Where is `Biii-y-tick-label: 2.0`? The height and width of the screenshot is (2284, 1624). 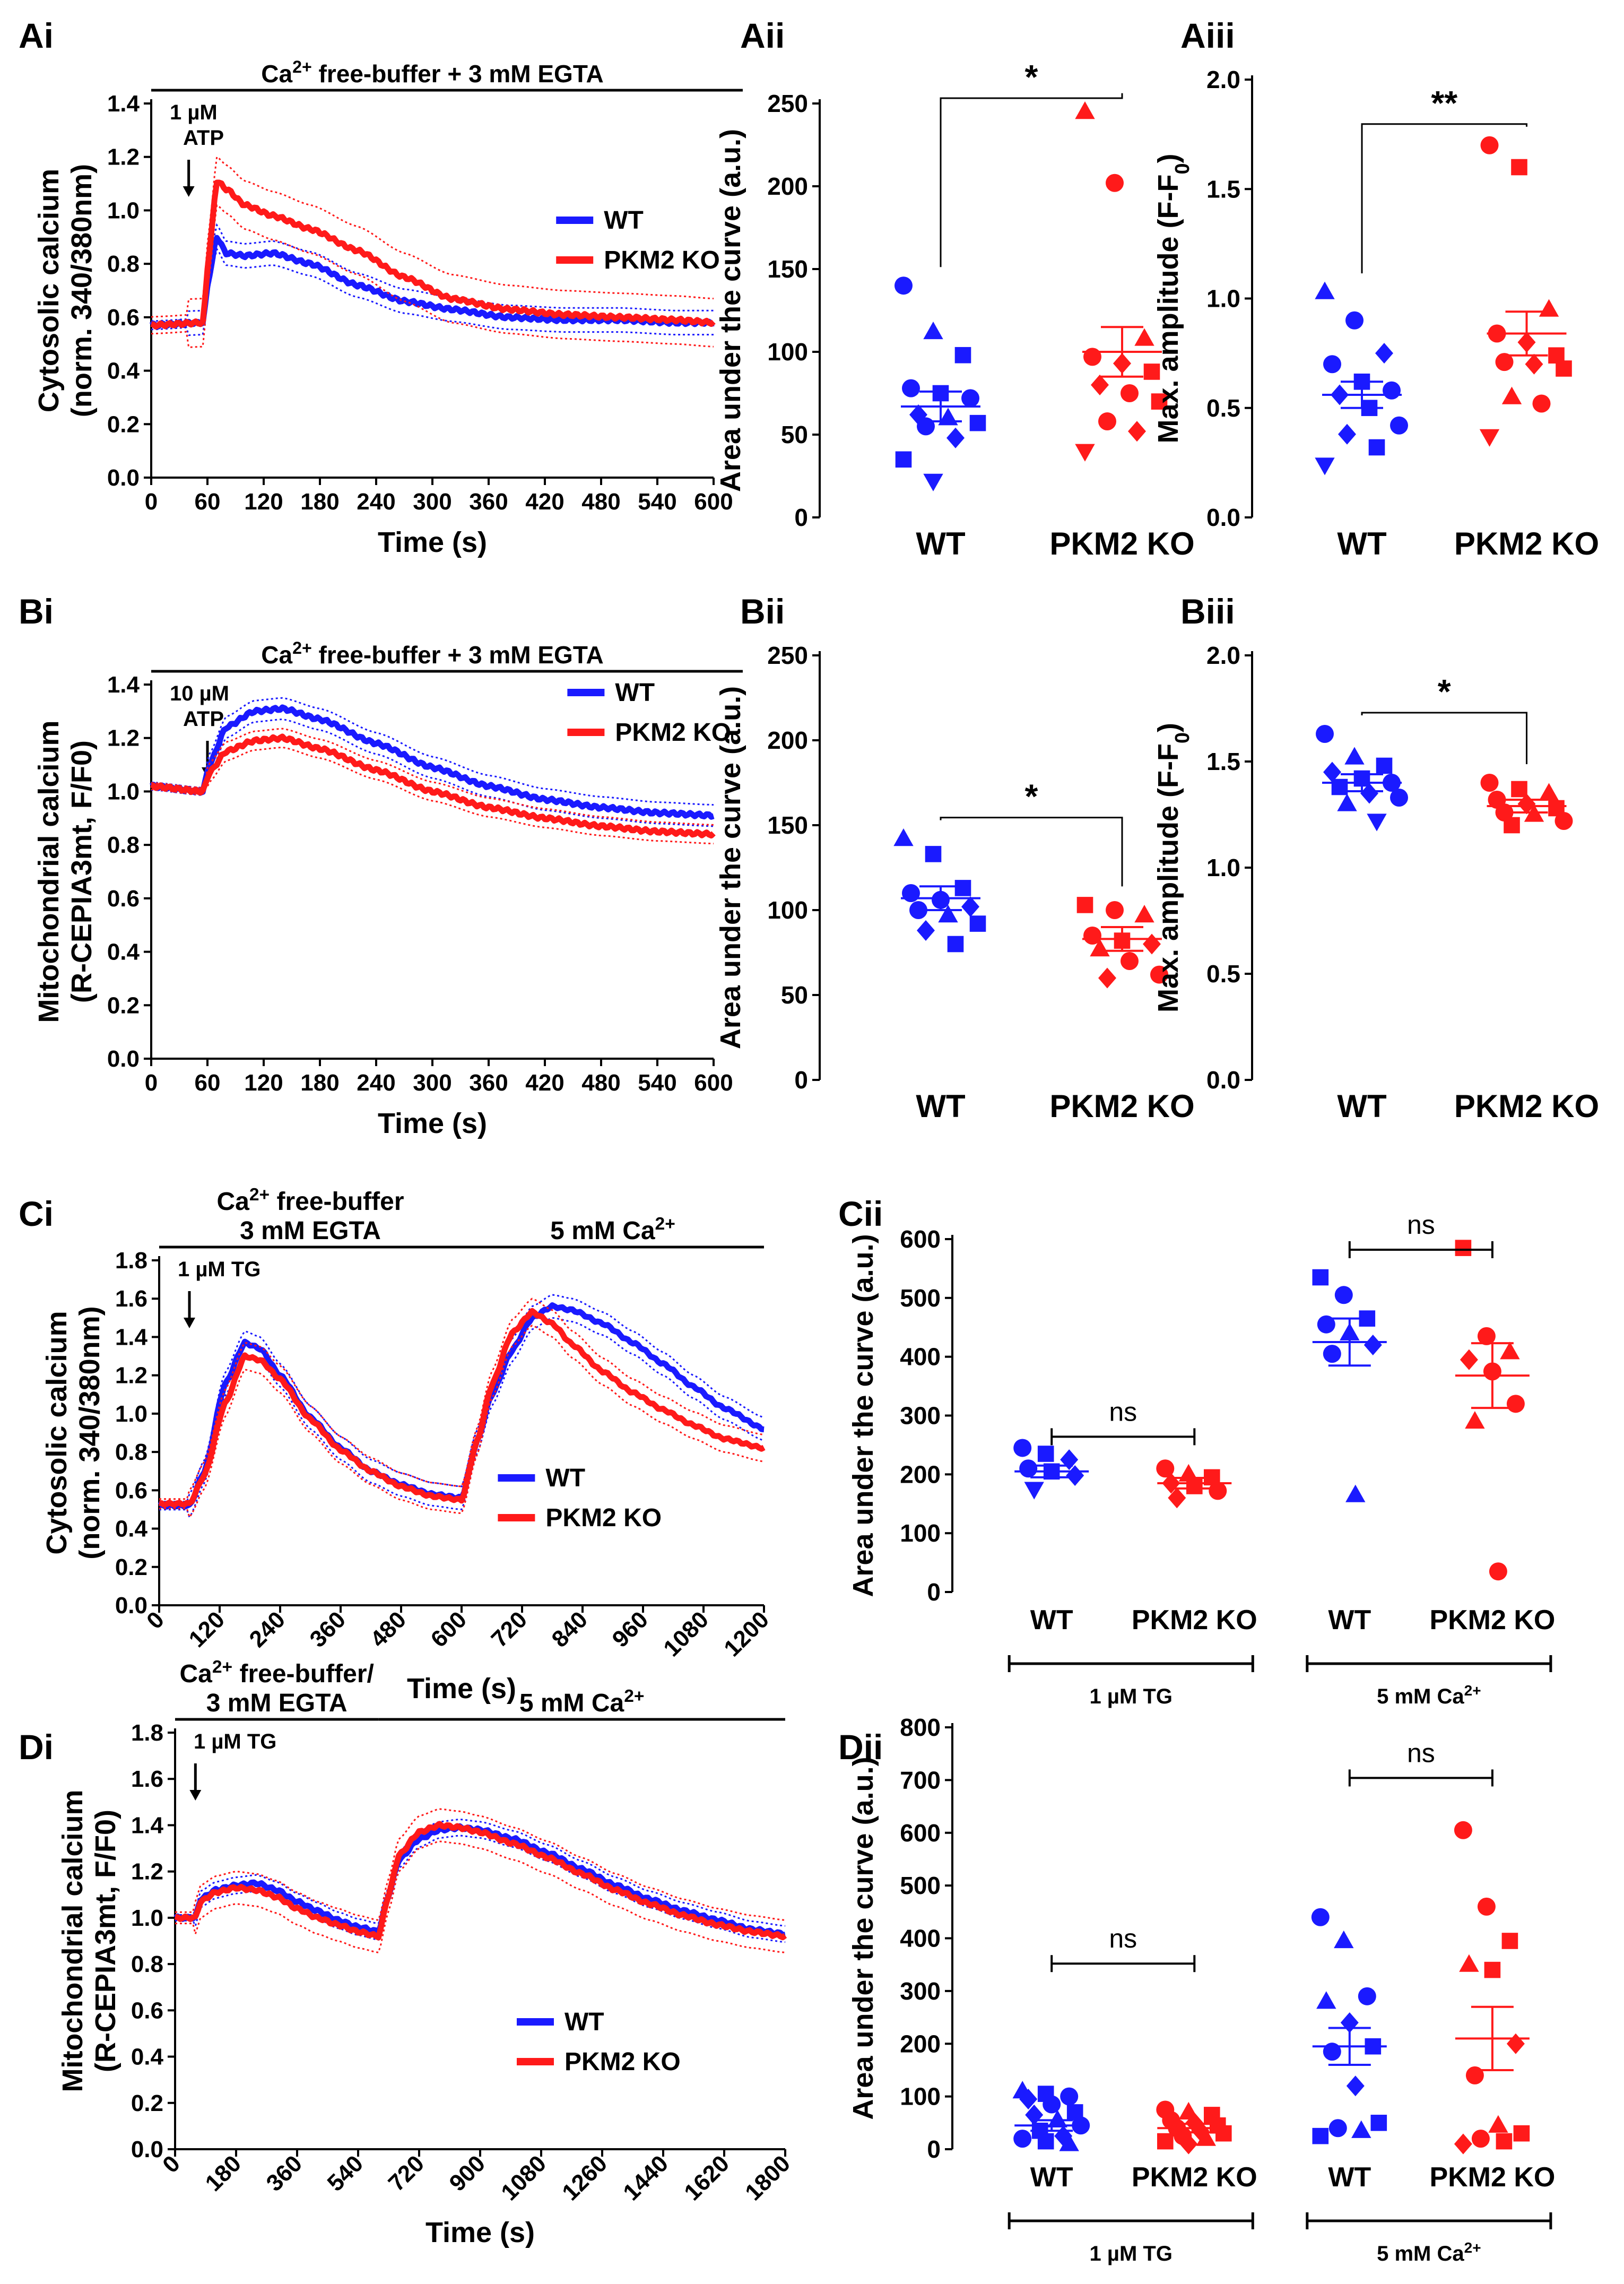 Biii-y-tick-label: 2.0 is located at coordinates (1223, 655).